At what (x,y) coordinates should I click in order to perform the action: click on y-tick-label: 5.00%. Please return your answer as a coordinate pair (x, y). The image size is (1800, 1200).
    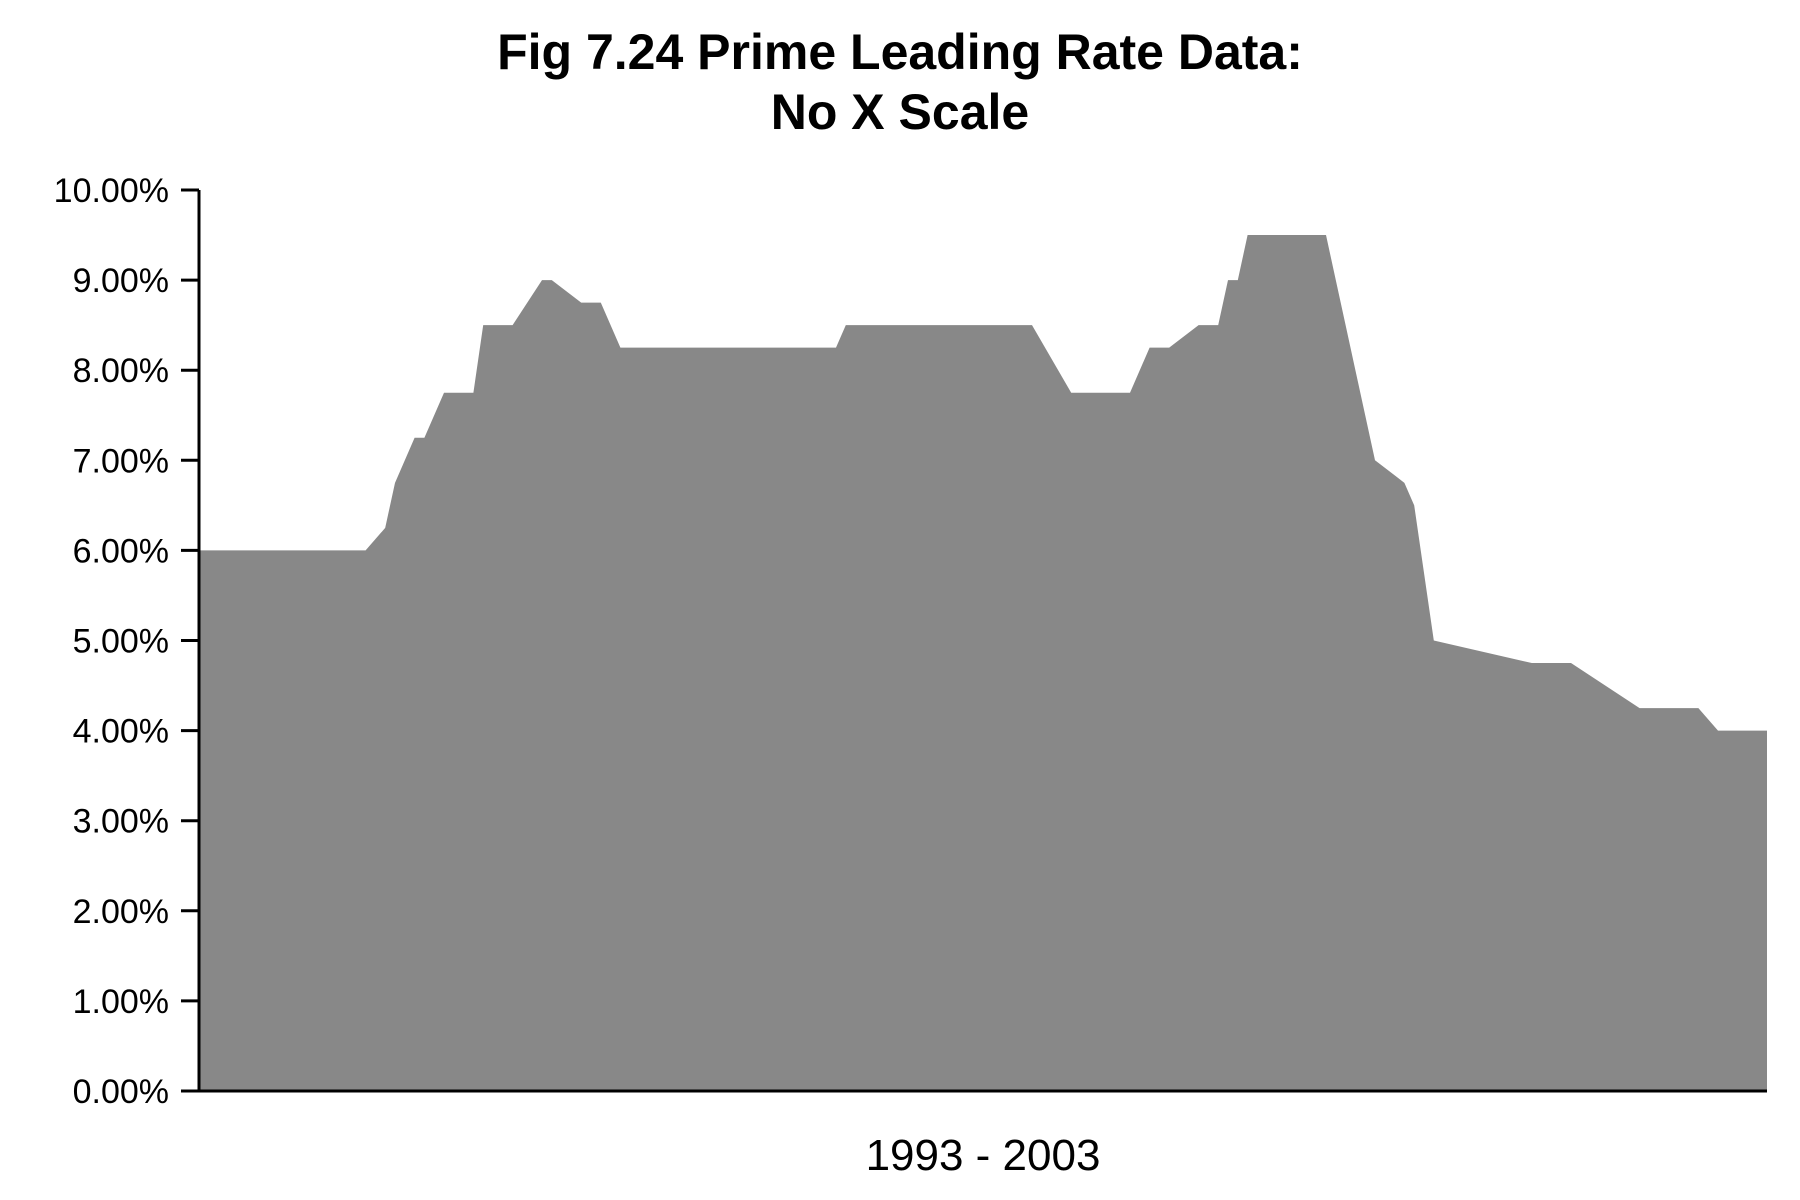
    Looking at the image, I should click on (121, 642).